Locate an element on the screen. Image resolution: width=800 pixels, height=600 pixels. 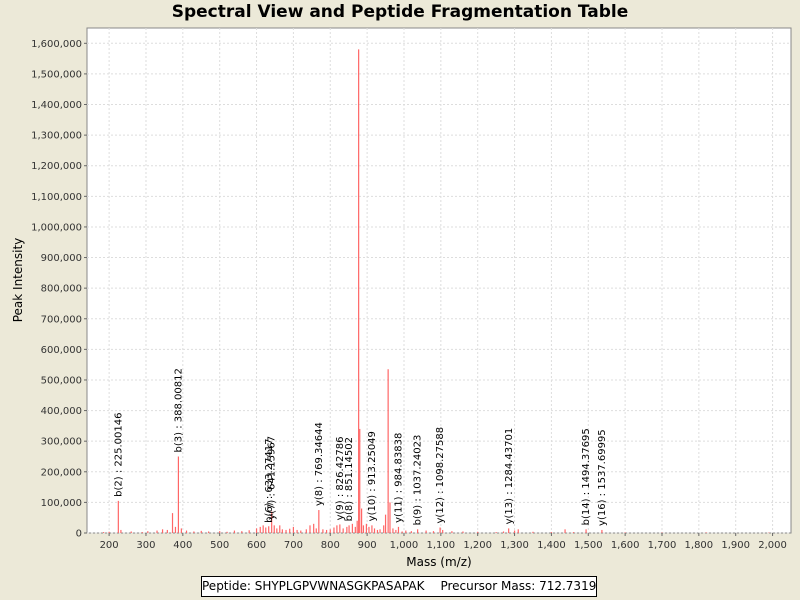
peak-annotation: y(11) : 984.83838 is located at coordinates (398, 478).